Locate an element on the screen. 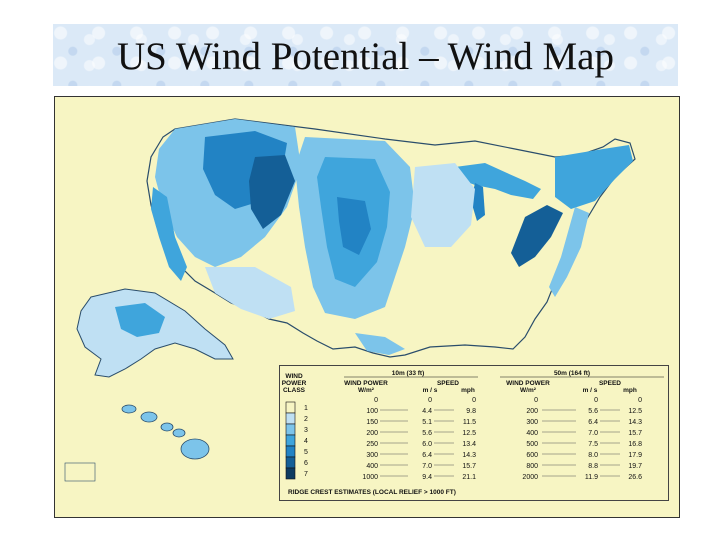 Image resolution: width=720 pixels, height=540 pixels. speed-ms-10m-value: 9.4 is located at coordinates (427, 477).